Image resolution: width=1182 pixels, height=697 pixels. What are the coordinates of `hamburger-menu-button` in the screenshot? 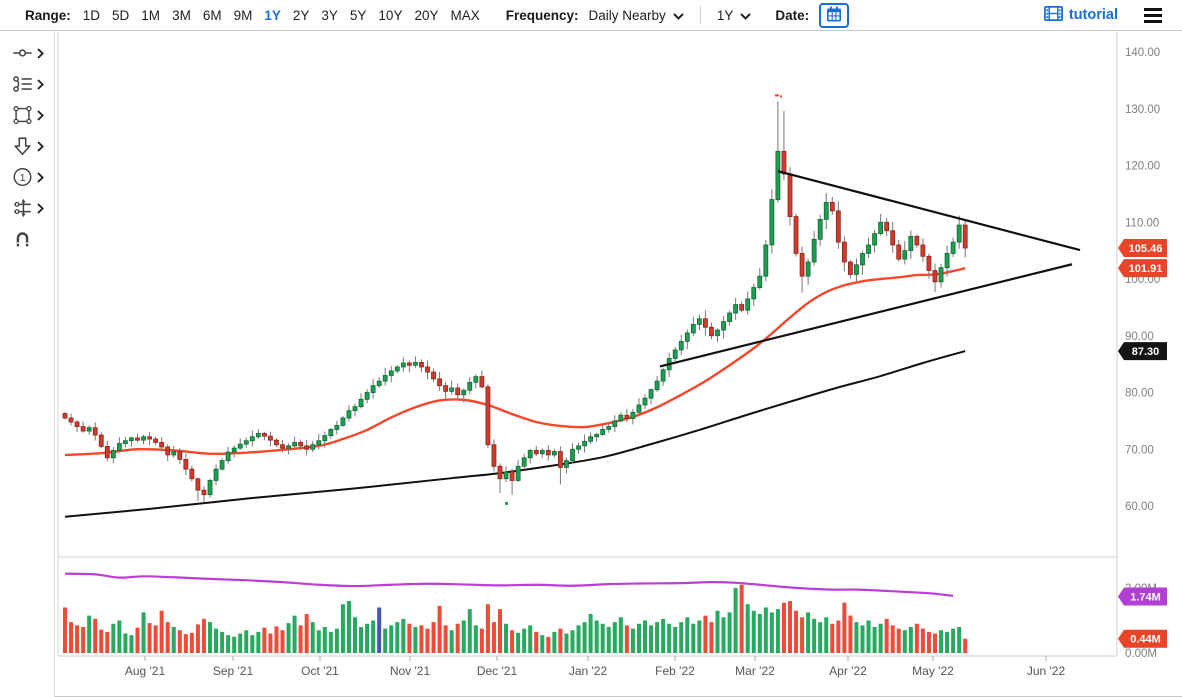 It's located at (1153, 15).